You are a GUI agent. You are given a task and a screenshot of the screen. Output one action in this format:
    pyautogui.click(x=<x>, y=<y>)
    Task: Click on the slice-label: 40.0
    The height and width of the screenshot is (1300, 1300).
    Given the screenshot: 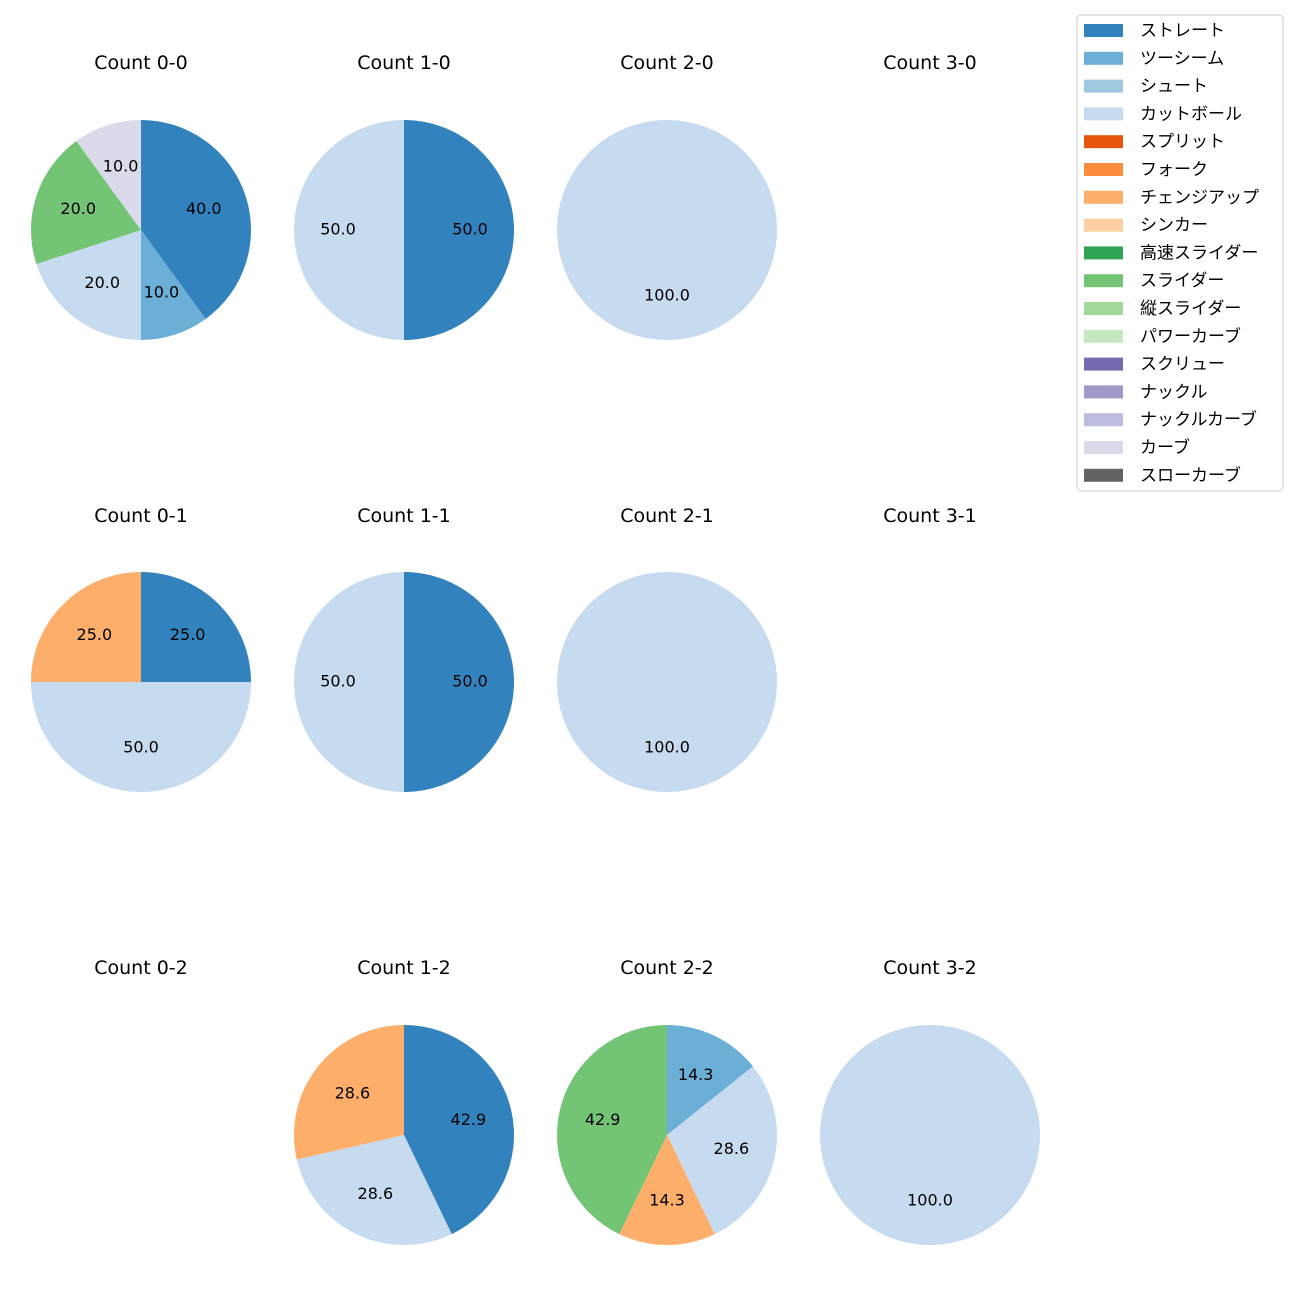 What is the action you would take?
    pyautogui.click(x=204, y=208)
    